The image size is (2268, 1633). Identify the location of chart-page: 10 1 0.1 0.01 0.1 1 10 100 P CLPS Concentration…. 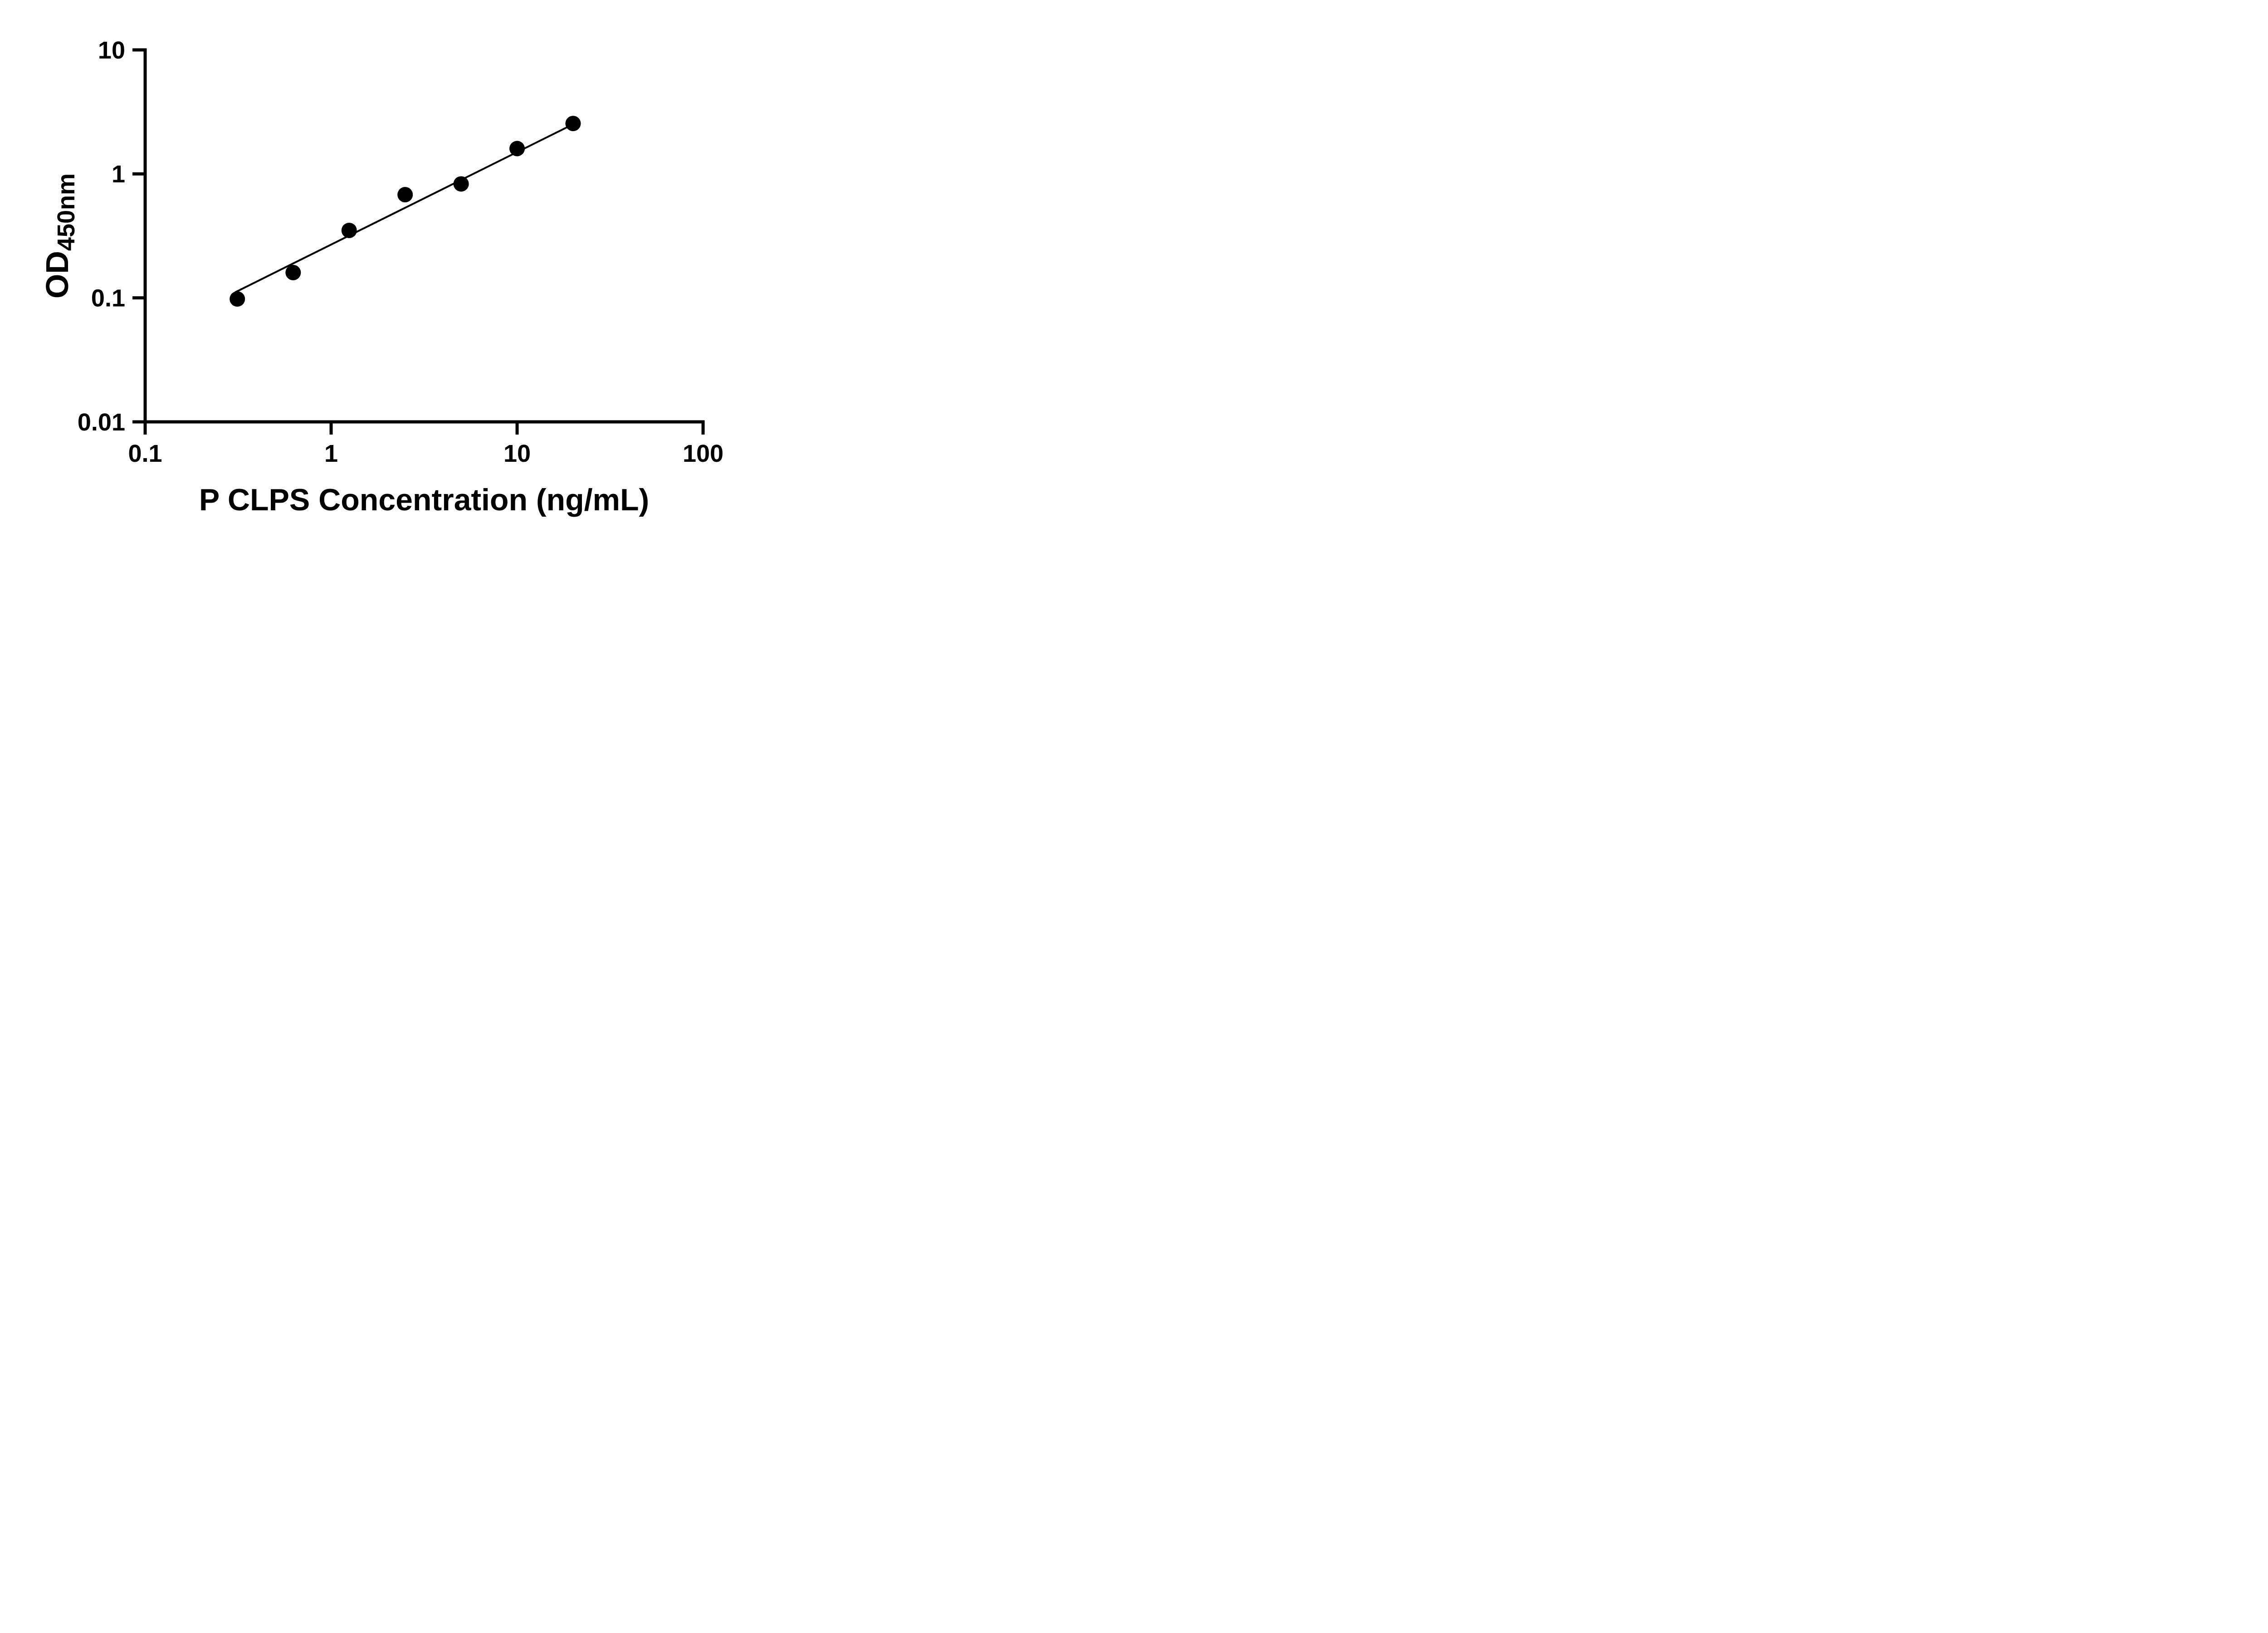
(387, 272).